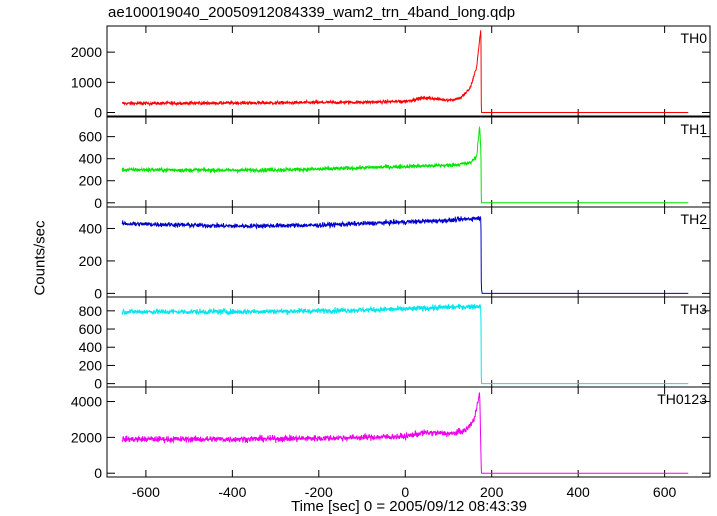  What do you see at coordinates (405, 164) in the screenshot?
I see `series-th1` at bounding box center [405, 164].